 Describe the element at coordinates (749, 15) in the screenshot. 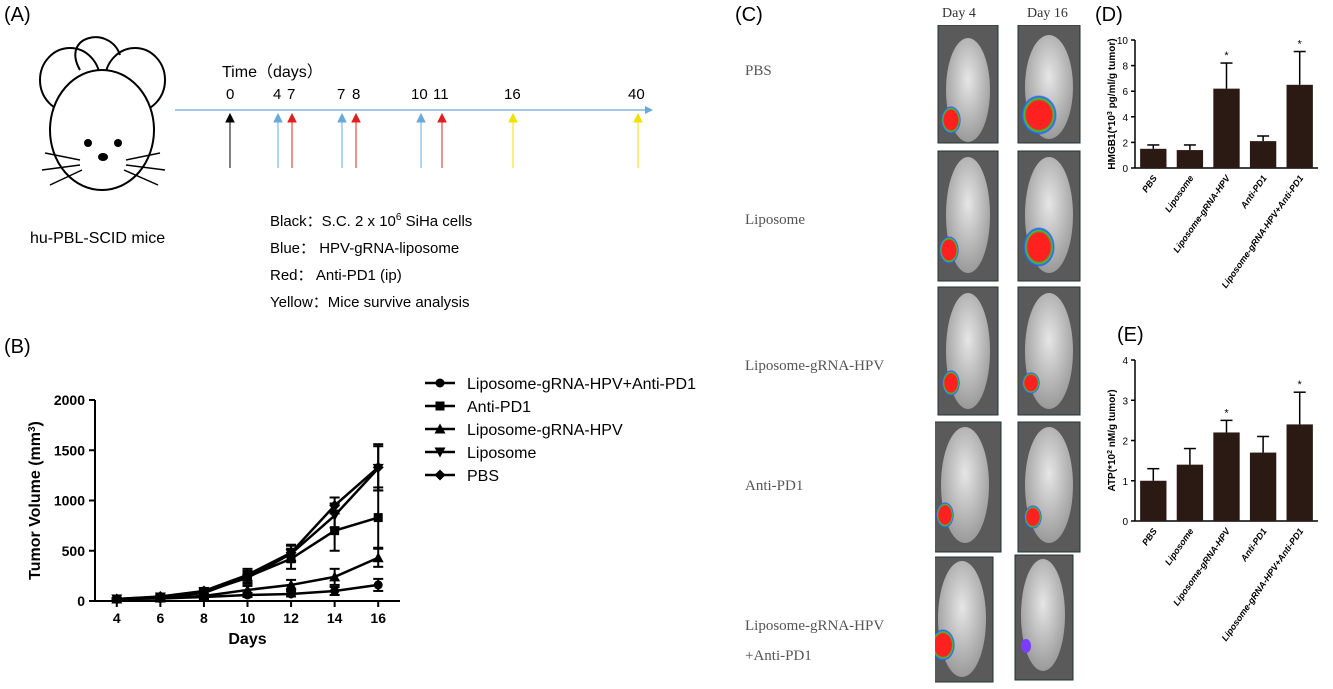

I see `panel-c-letter: (C)` at that location.